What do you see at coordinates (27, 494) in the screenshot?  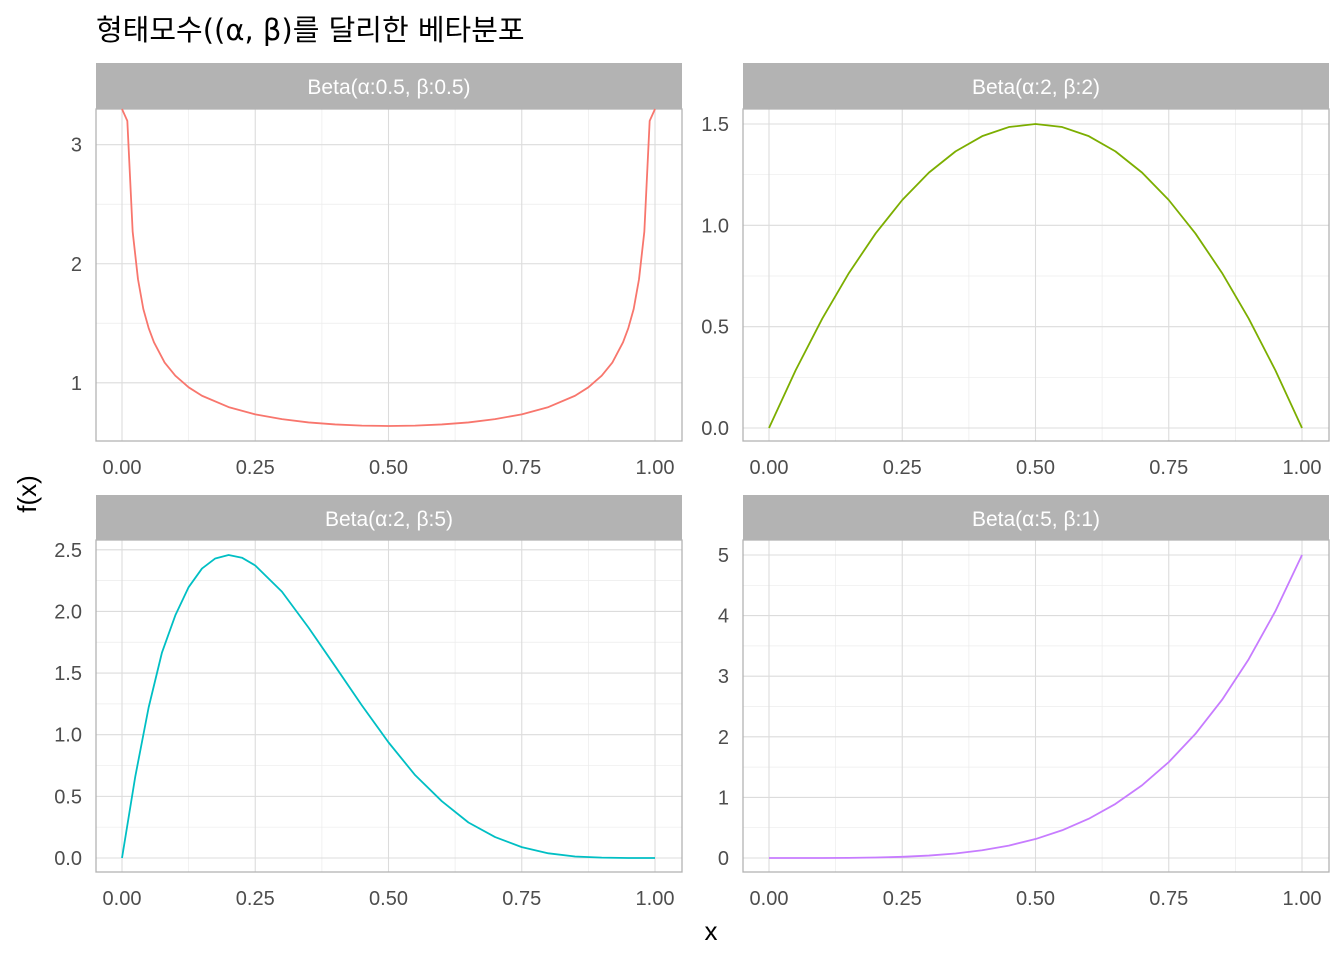 I see `y-axis-title: f(x)` at bounding box center [27, 494].